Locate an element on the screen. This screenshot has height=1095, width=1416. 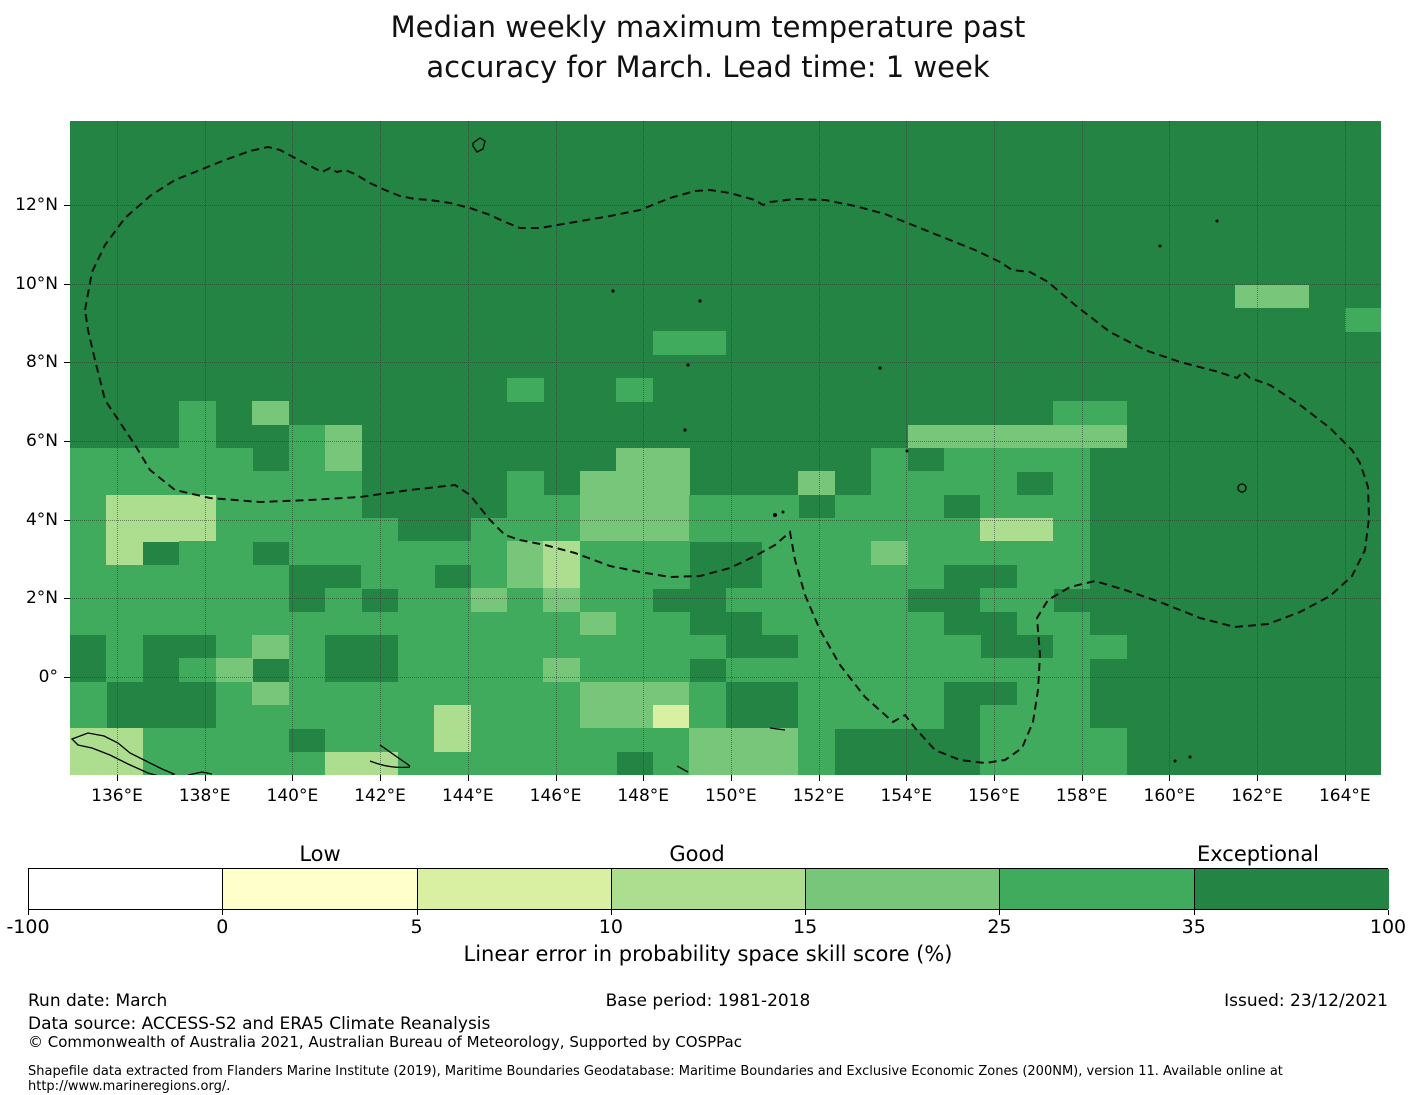
x-tick-label: 158°E is located at coordinates (1081, 796).